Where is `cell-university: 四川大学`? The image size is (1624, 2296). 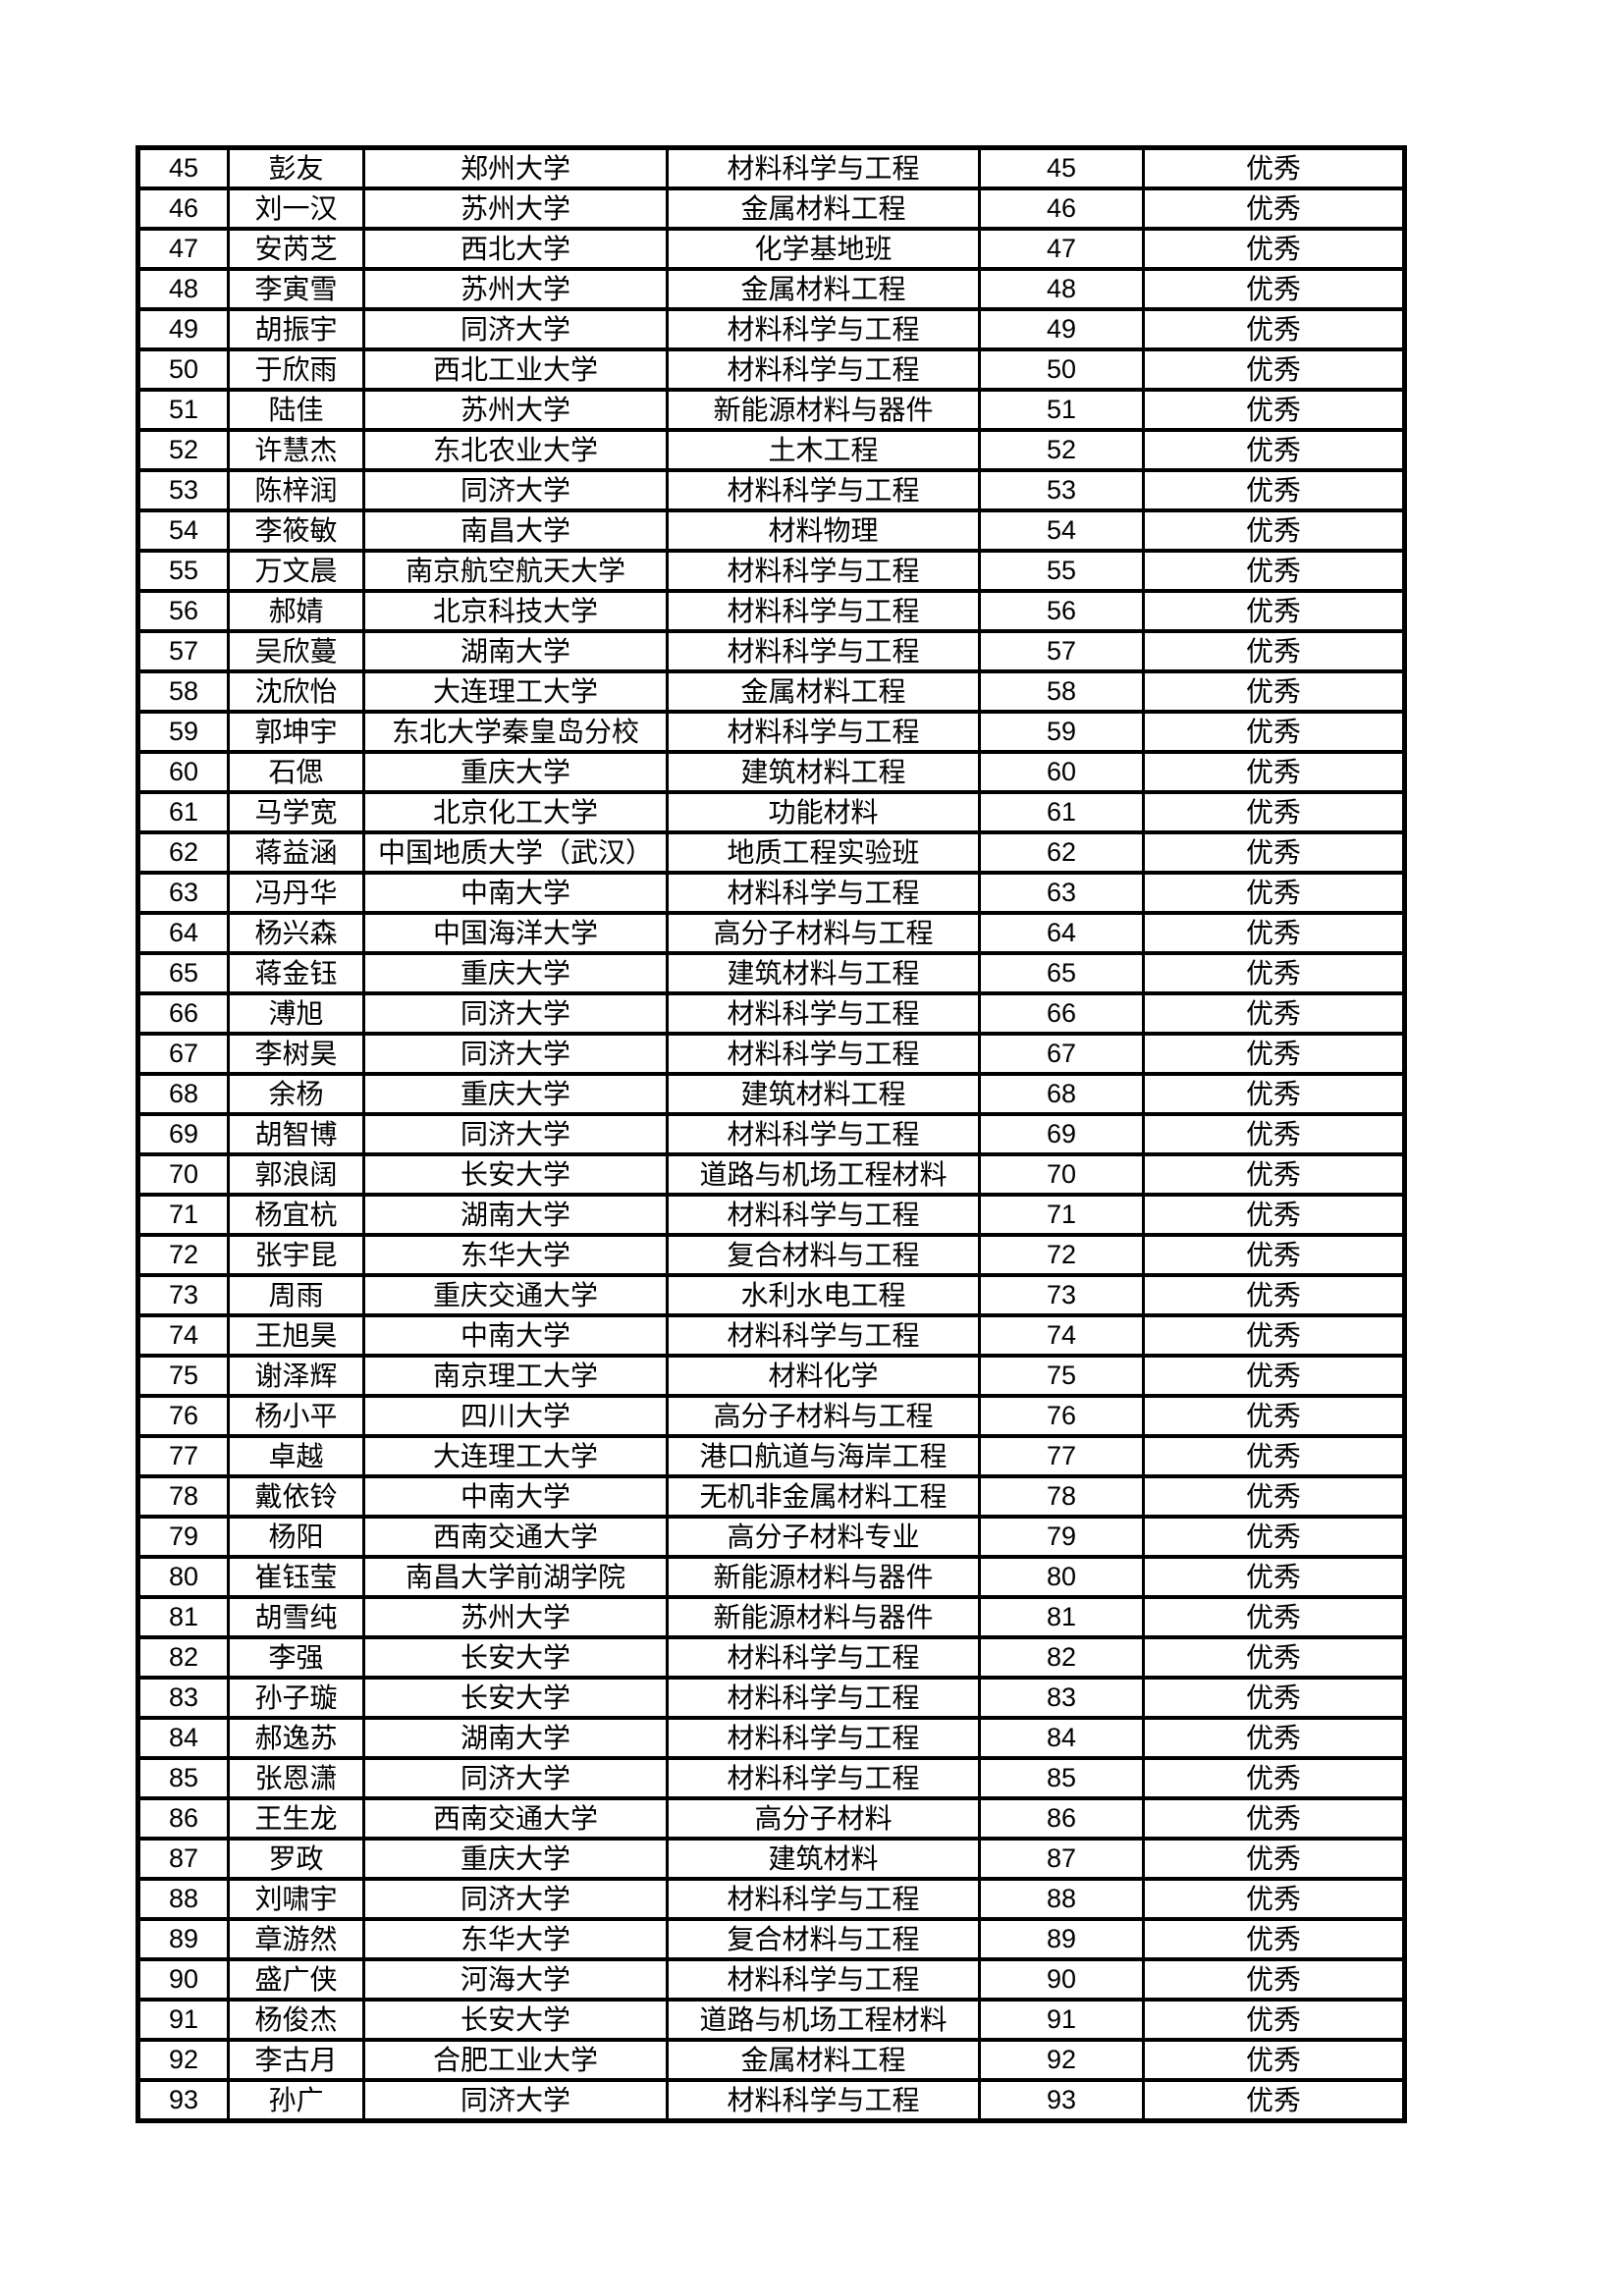 cell-university: 四川大学 is located at coordinates (515, 1416).